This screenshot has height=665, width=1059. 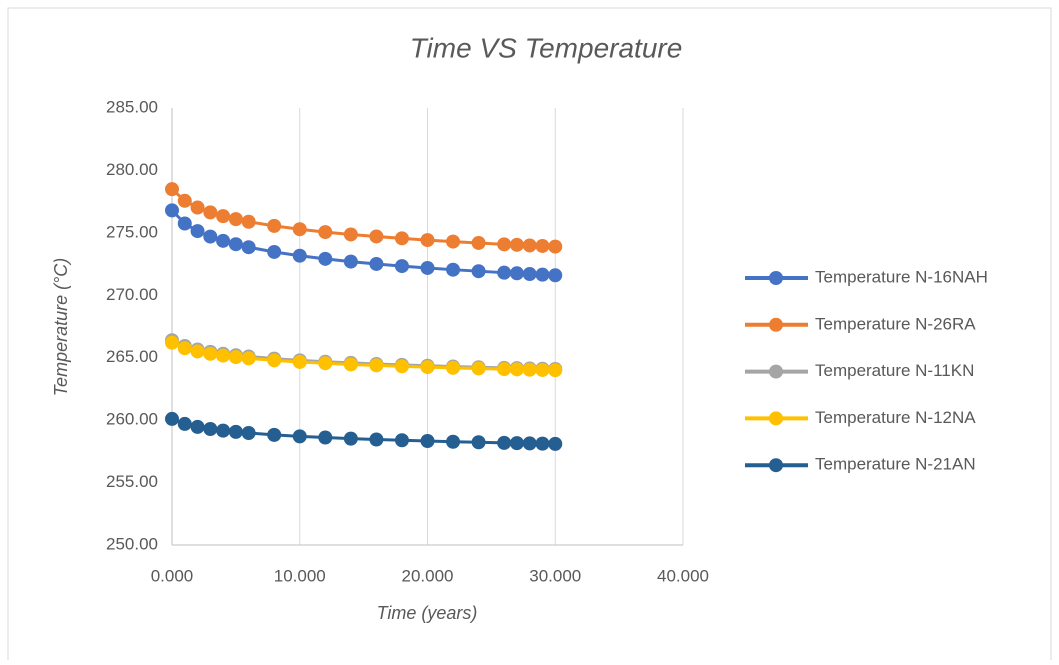 I want to click on y-tick-label: 265.00, so click(x=132, y=356).